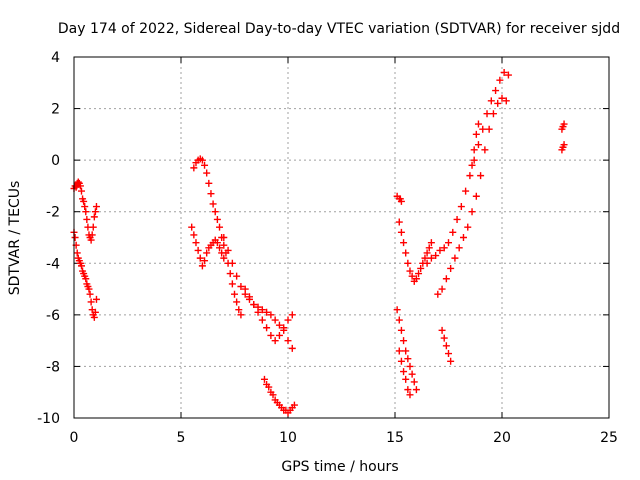 This screenshot has height=480, width=640. Describe the element at coordinates (53, 316) in the screenshot. I see `y-tick-label: -6` at that location.